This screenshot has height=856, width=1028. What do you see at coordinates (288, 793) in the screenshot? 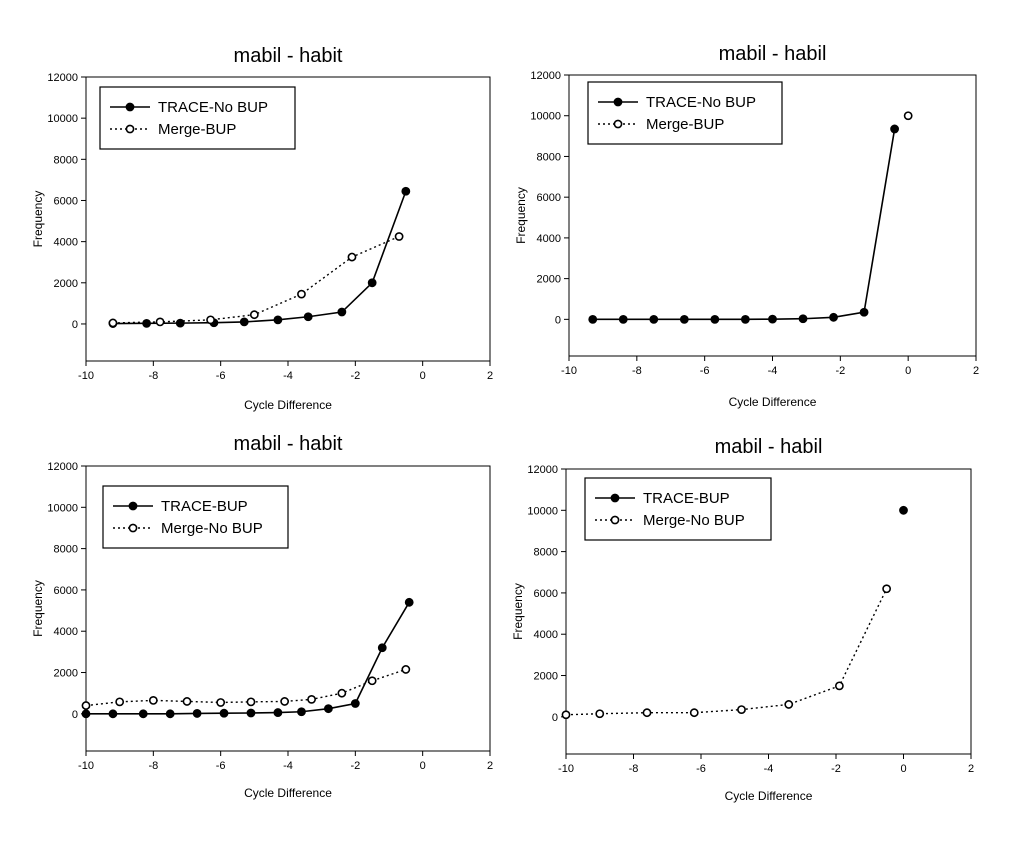
I see `x-axis-label: Cycle Difference` at bounding box center [288, 793].